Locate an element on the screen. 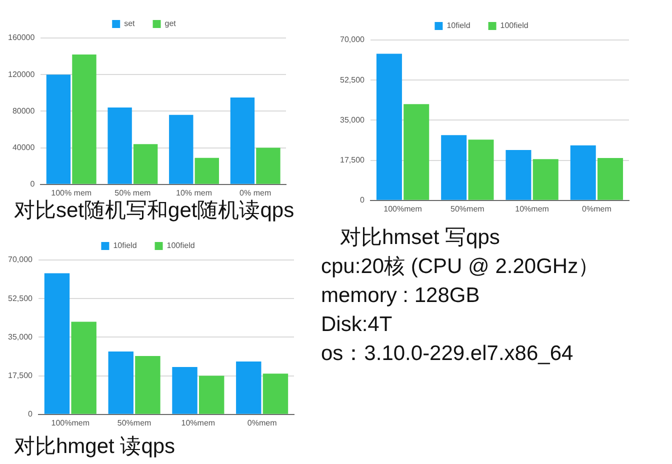  x-tick-label: 10% mem is located at coordinates (194, 193).